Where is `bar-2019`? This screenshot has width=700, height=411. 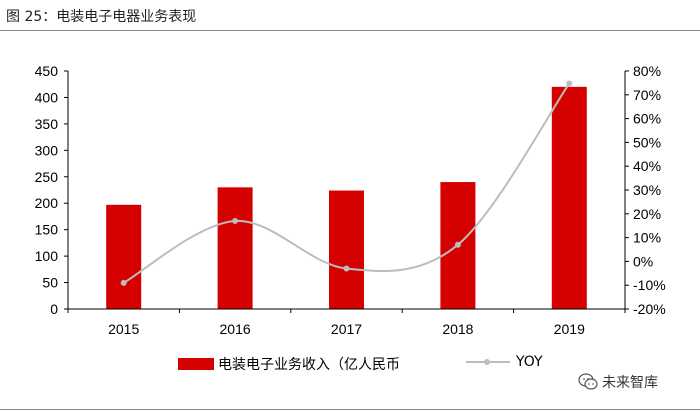 bar-2019 is located at coordinates (569, 197).